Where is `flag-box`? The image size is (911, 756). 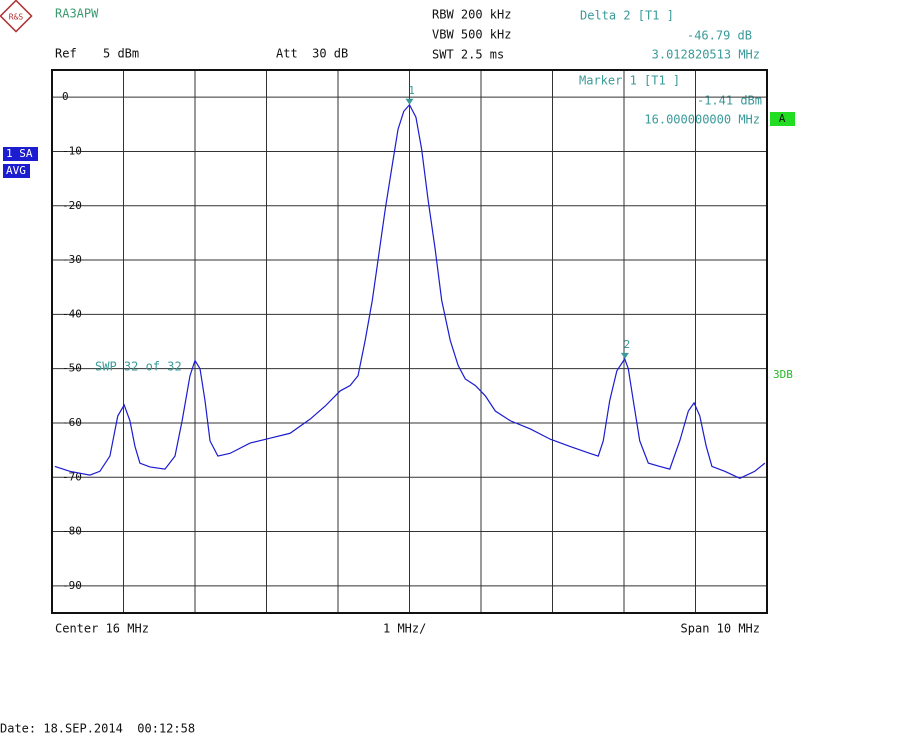
flag-box is located at coordinates (782, 119).